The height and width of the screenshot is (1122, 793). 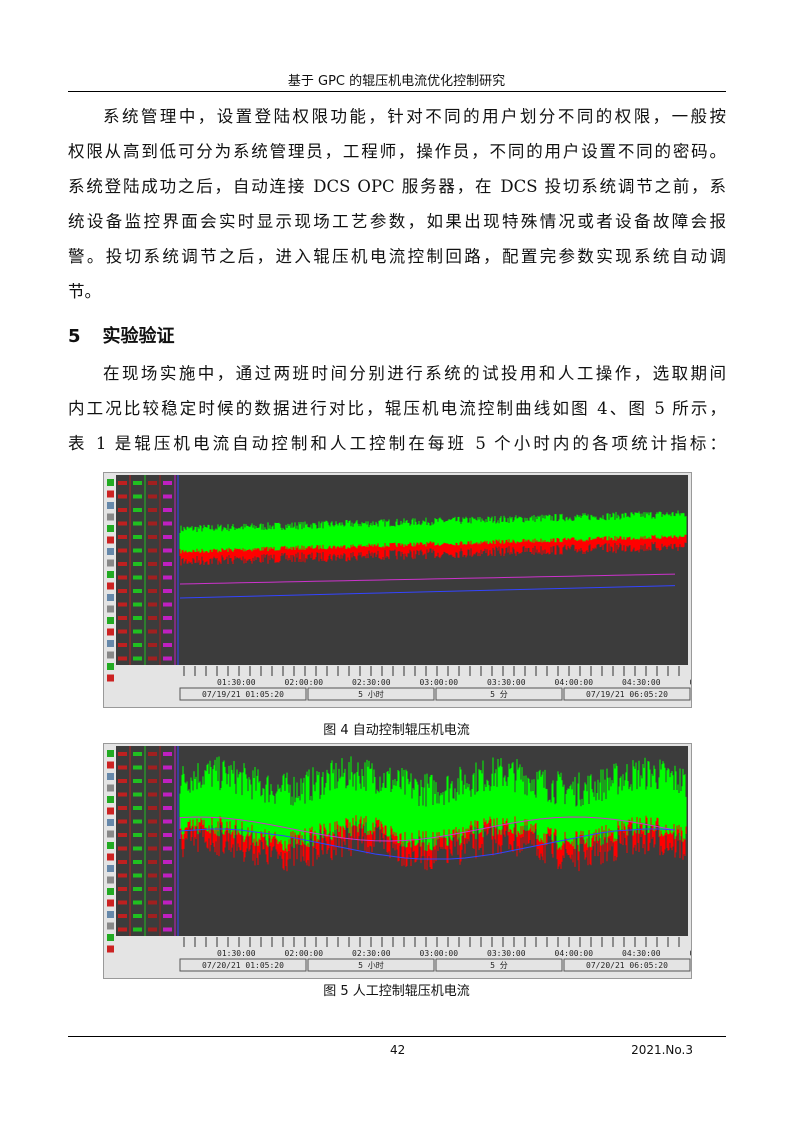 I want to click on section-number: 5, so click(x=74, y=336).